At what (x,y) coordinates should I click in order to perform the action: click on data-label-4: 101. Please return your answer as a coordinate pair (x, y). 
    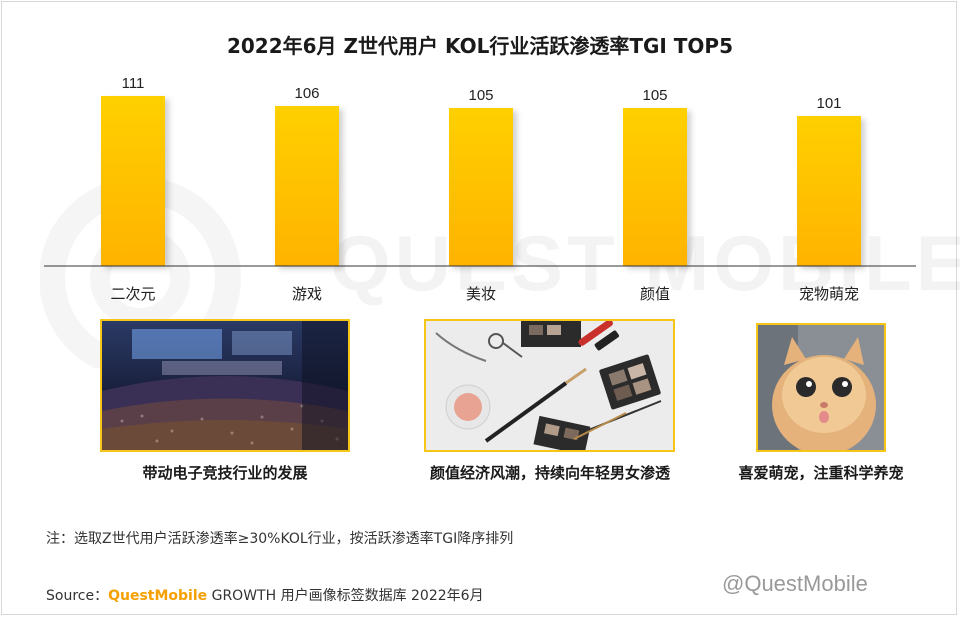
    Looking at the image, I should click on (828, 103).